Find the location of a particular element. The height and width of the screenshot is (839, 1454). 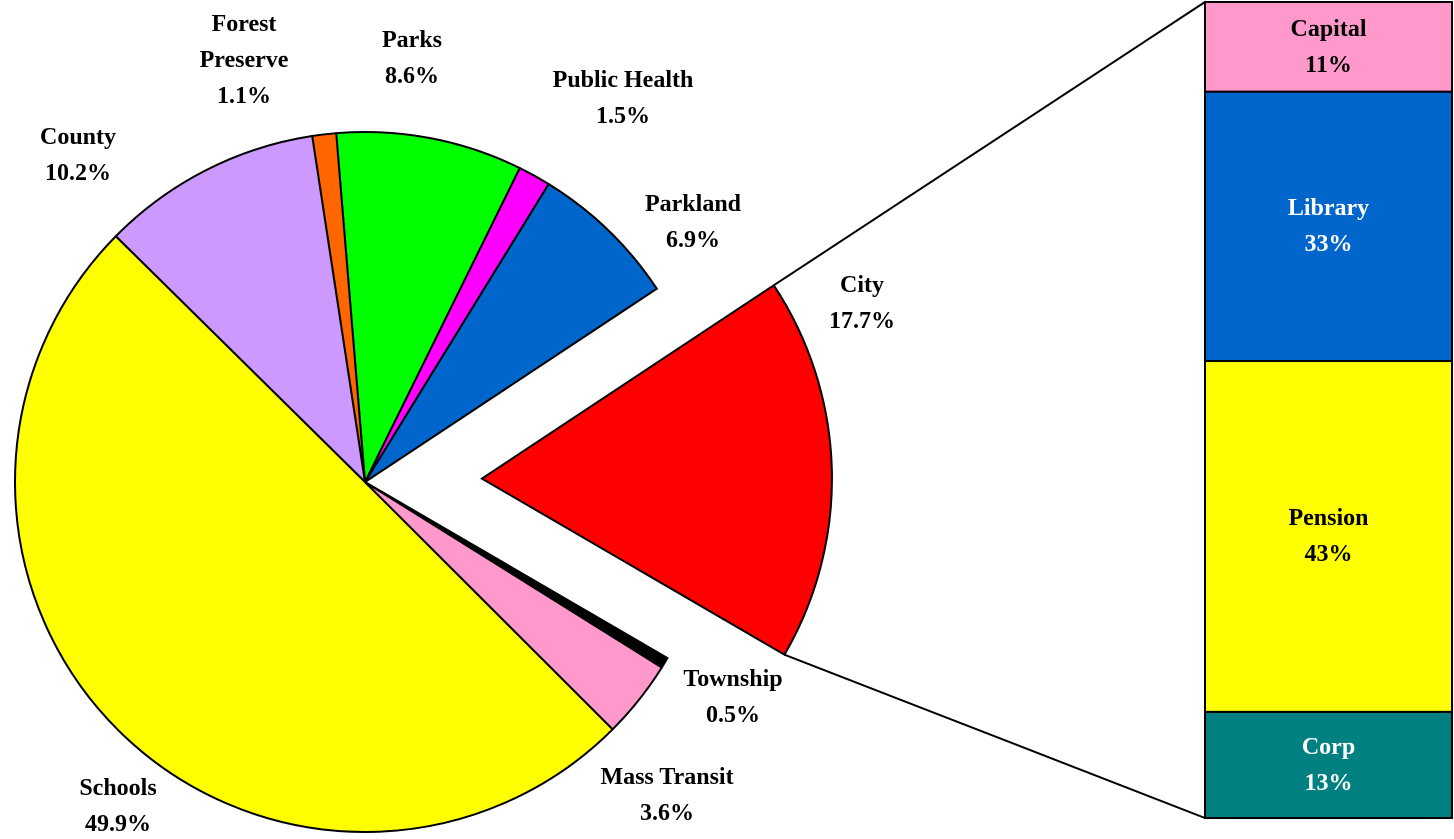

label-text: 43% is located at coordinates (1328, 554).